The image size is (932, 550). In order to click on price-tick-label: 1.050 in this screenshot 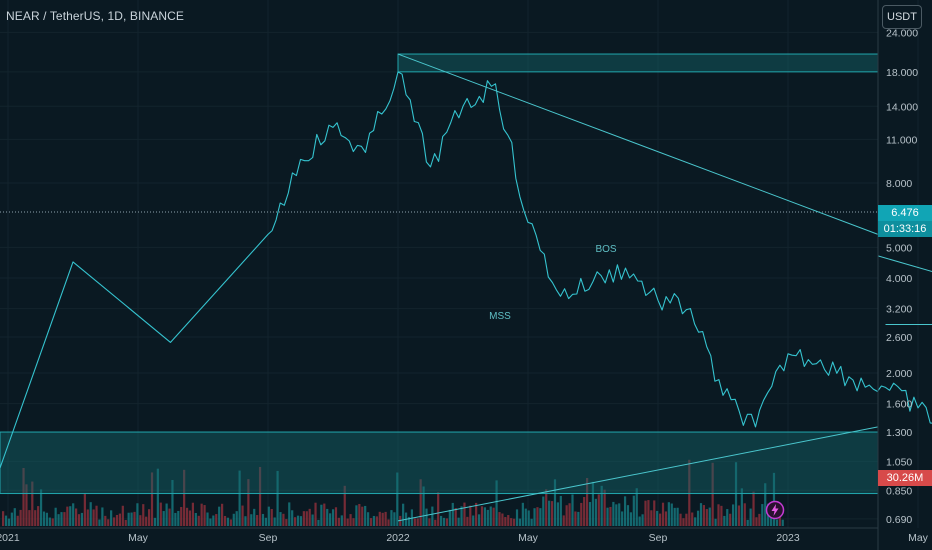, I will do `click(899, 462)`.